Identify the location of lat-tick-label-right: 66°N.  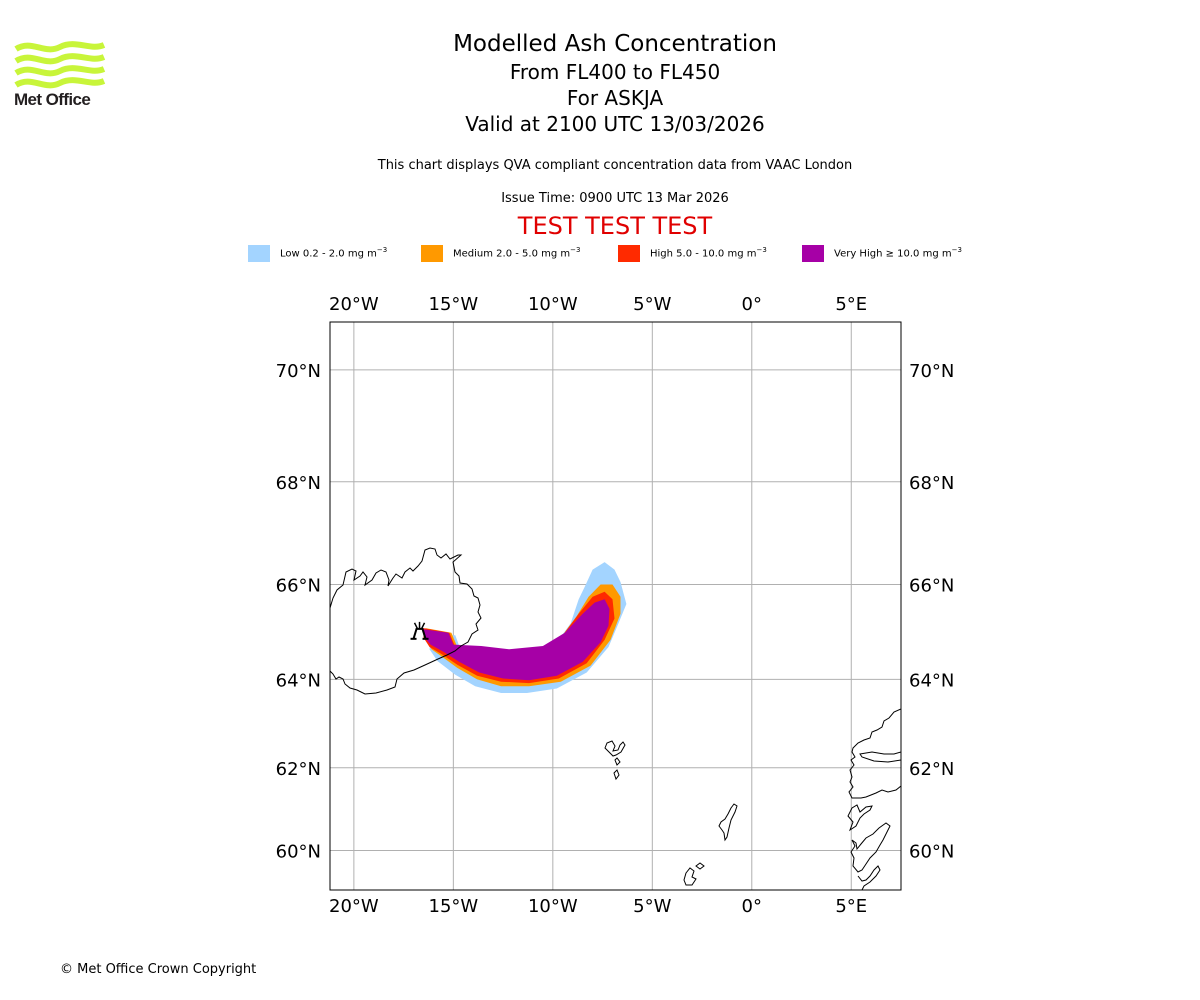
(931, 585).